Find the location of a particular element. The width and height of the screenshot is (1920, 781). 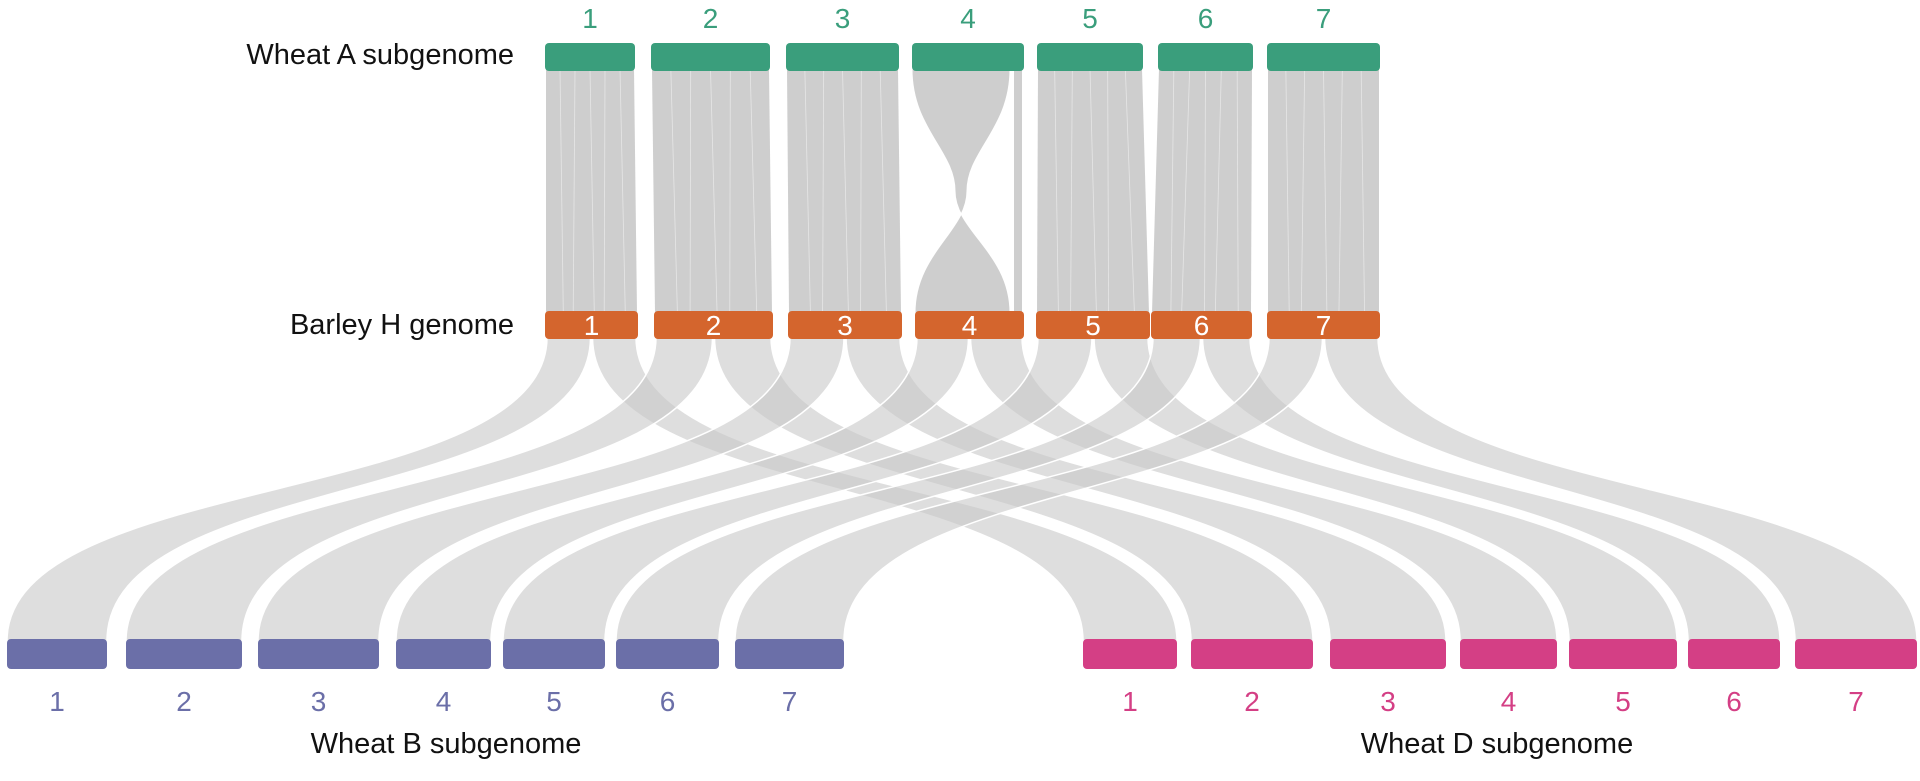

ribbon-a4-h4-segment is located at coordinates (1018, 191).